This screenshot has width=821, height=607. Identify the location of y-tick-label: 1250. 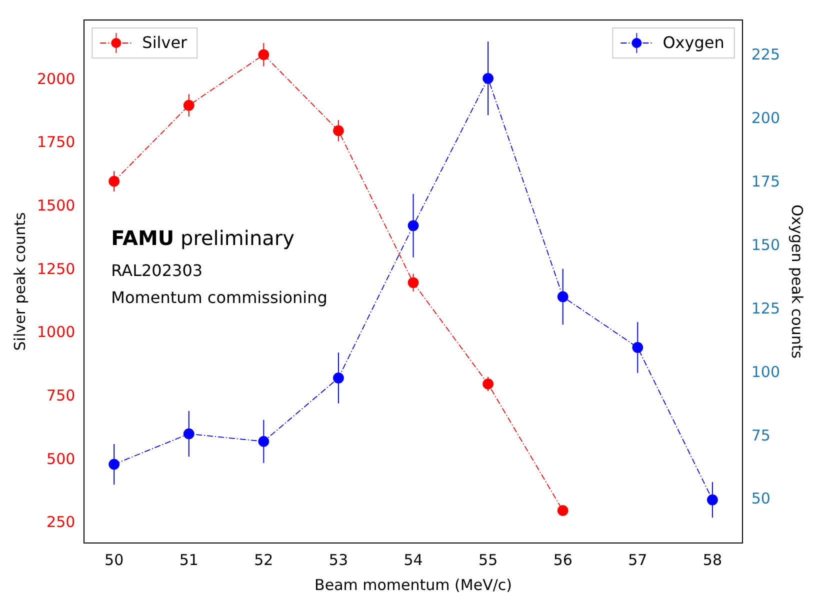
(56, 269).